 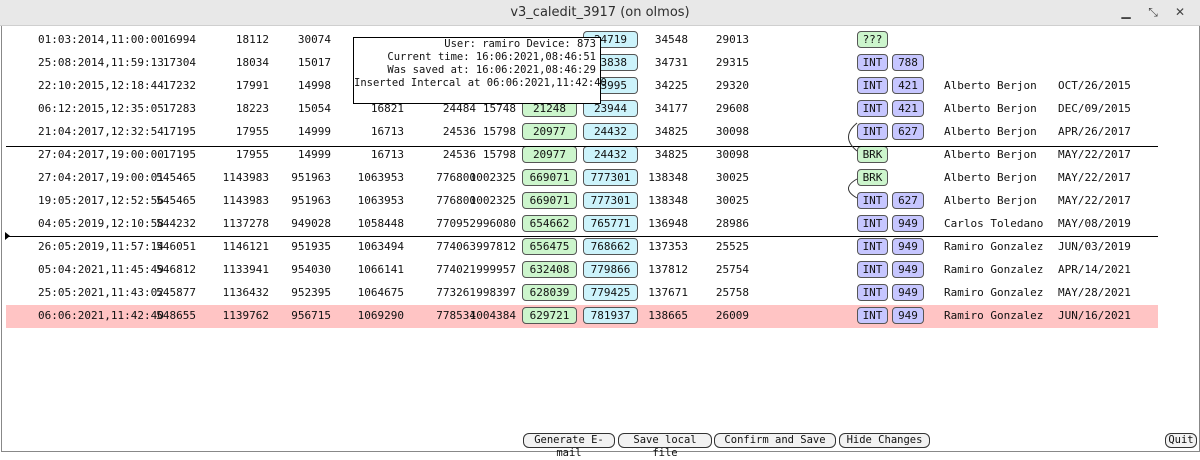 I want to click on cell-n2: 30098, so click(x=732, y=131).